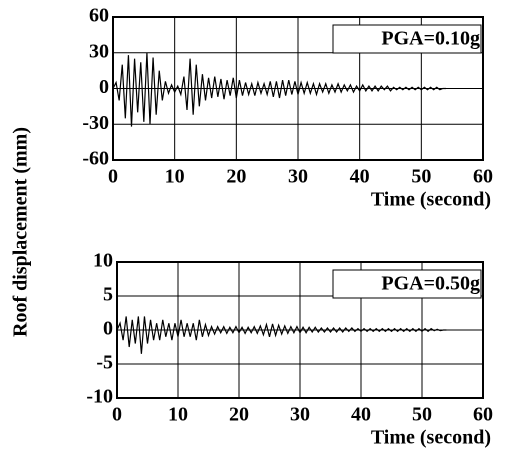 This screenshot has height=464, width=505. I want to click on annotation: PGA=0.50g, so click(430, 284).